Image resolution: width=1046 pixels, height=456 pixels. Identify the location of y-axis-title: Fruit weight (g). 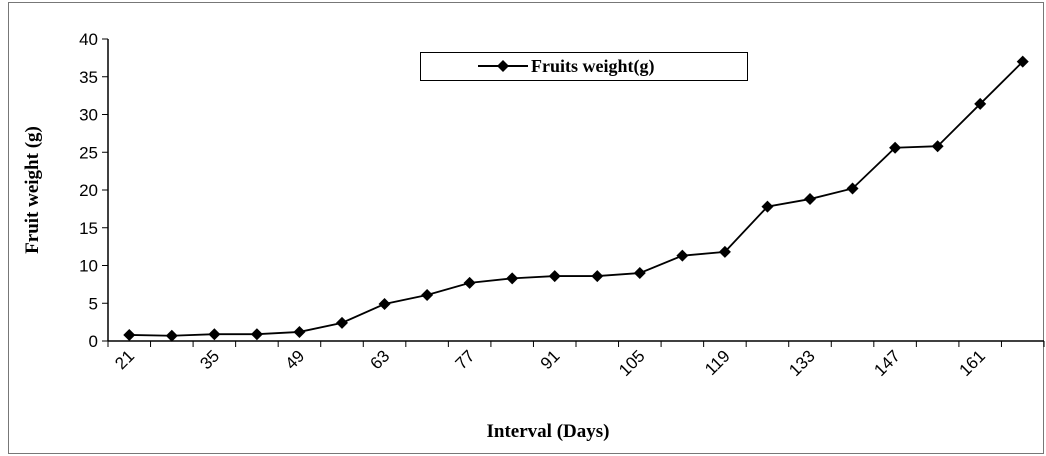
(32, 190).